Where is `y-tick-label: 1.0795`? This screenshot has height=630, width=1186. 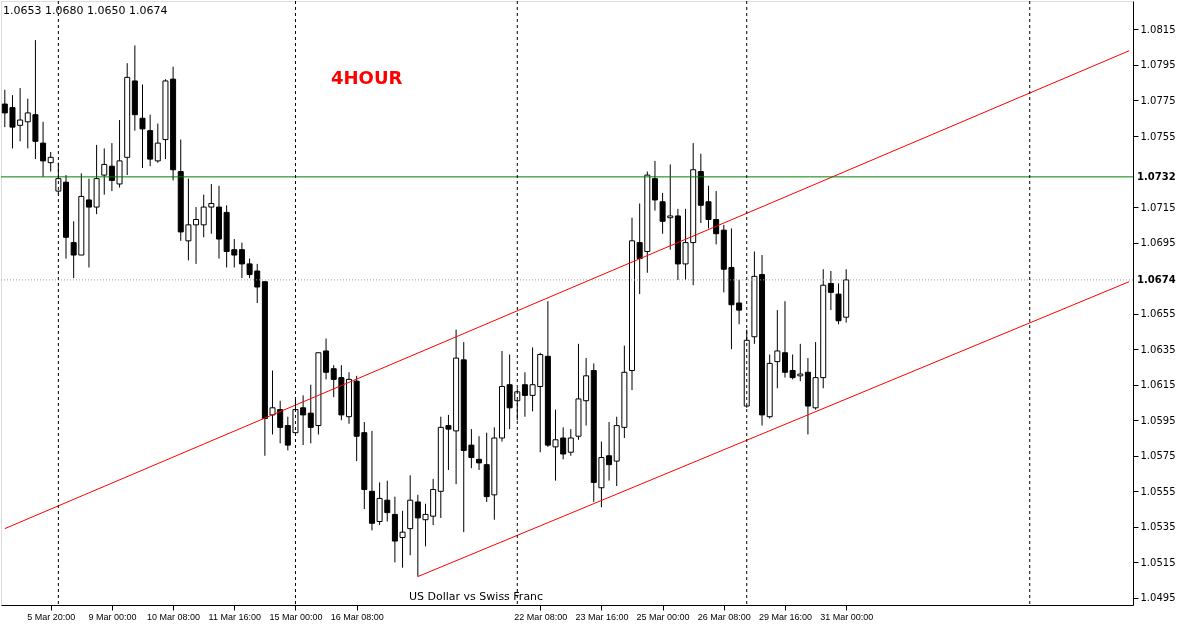 y-tick-label: 1.0795 is located at coordinates (1158, 65).